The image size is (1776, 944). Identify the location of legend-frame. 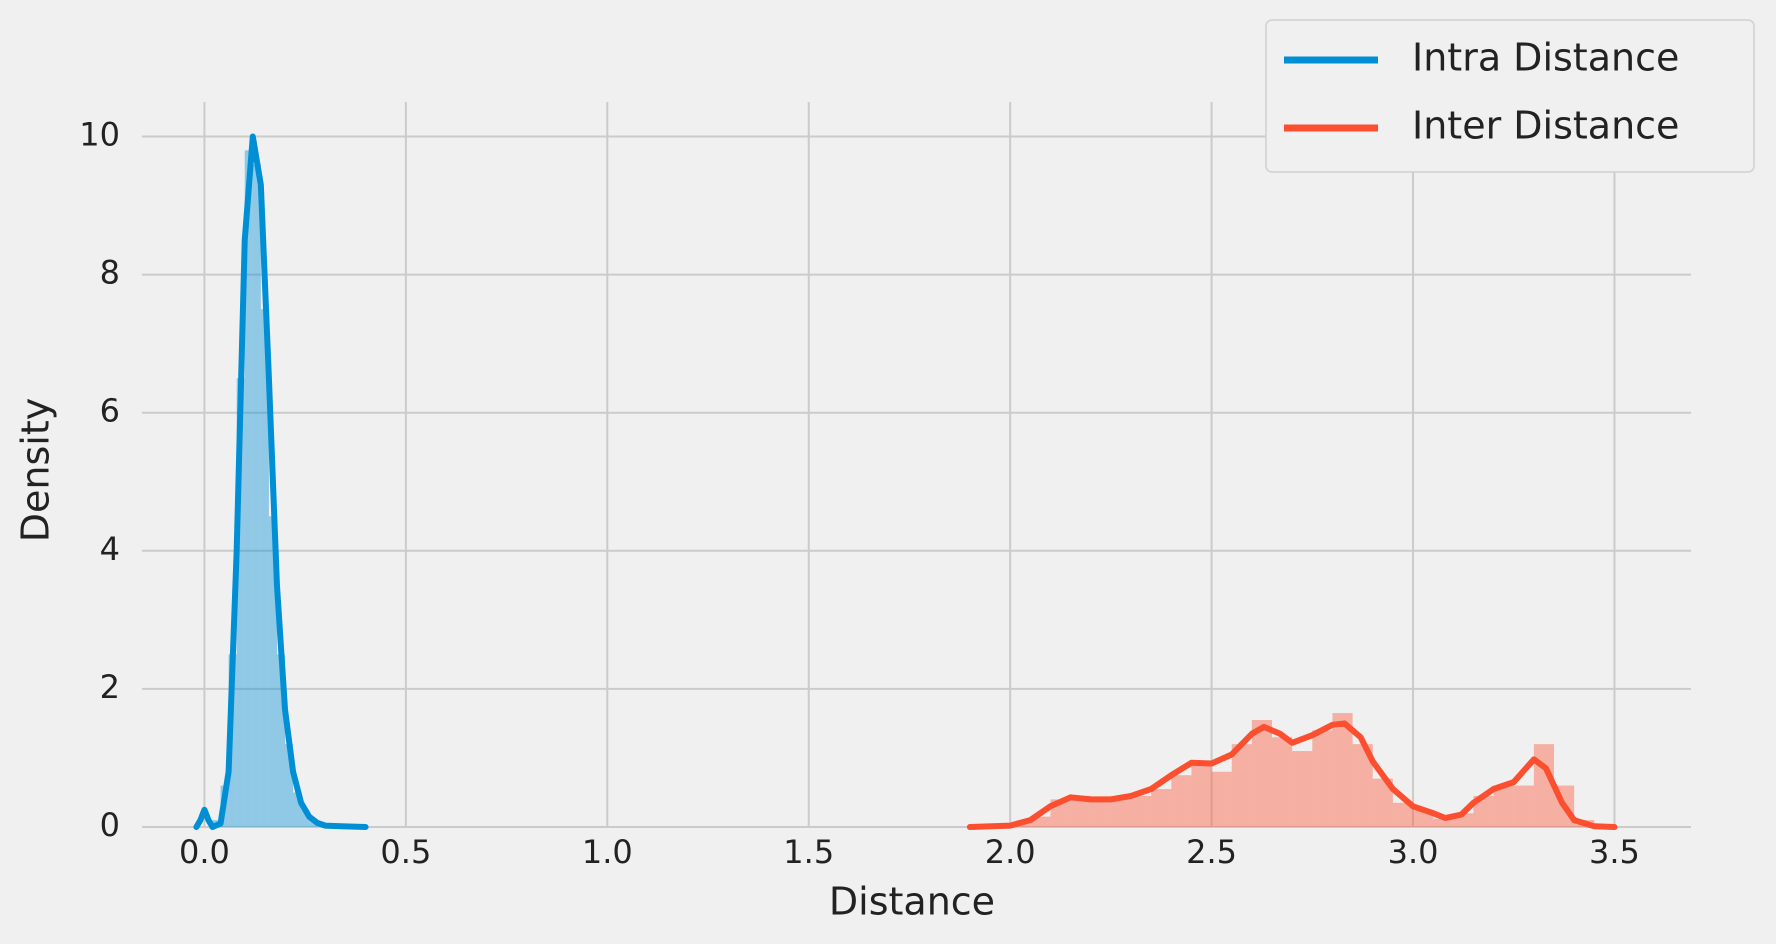
(1510, 96).